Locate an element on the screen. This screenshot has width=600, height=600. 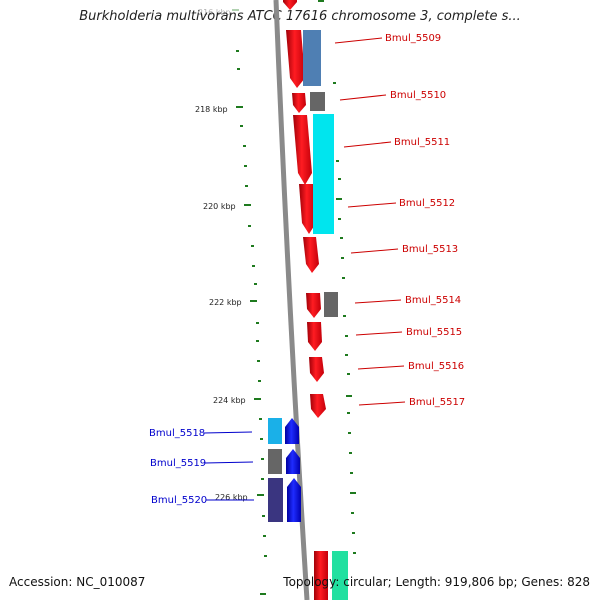
gene-label-group: Bmul_5514 is located at coordinates (407, 300).